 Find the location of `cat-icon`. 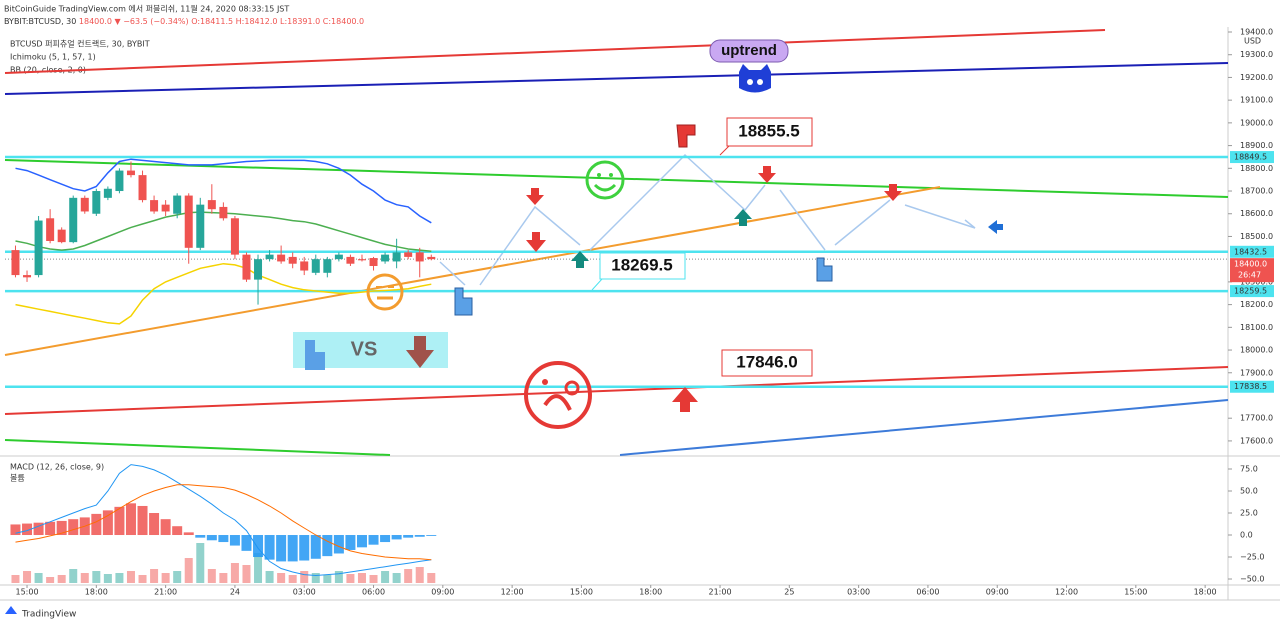

cat-icon is located at coordinates (755, 78).